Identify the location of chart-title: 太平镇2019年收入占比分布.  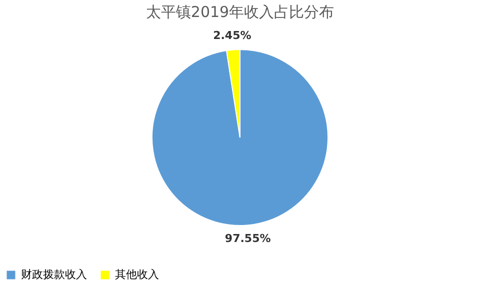
(240, 12).